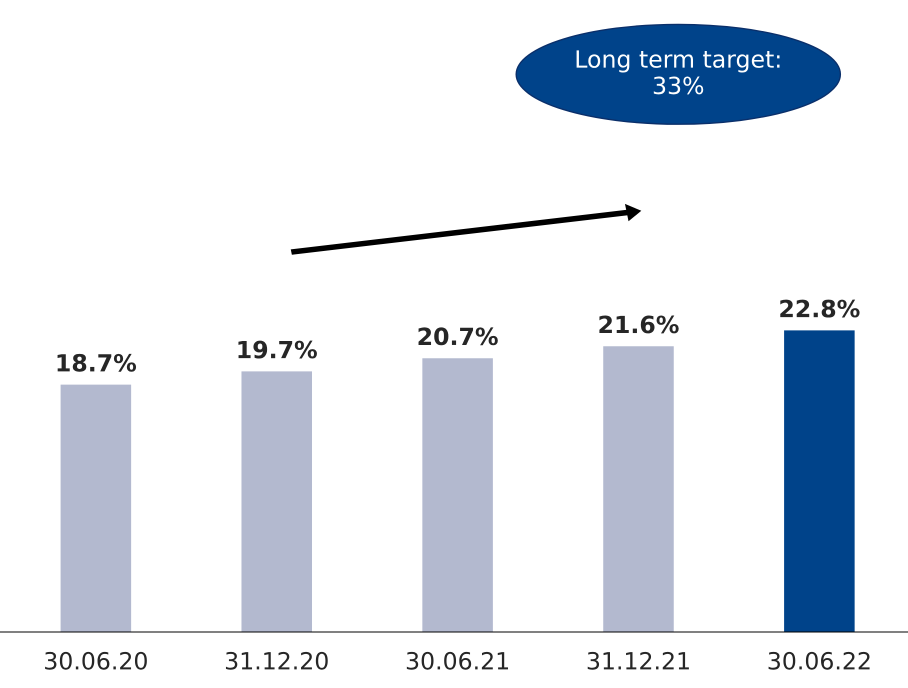 The image size is (908, 688). I want to click on x-tick-label: 30.06.20, so click(96, 661).